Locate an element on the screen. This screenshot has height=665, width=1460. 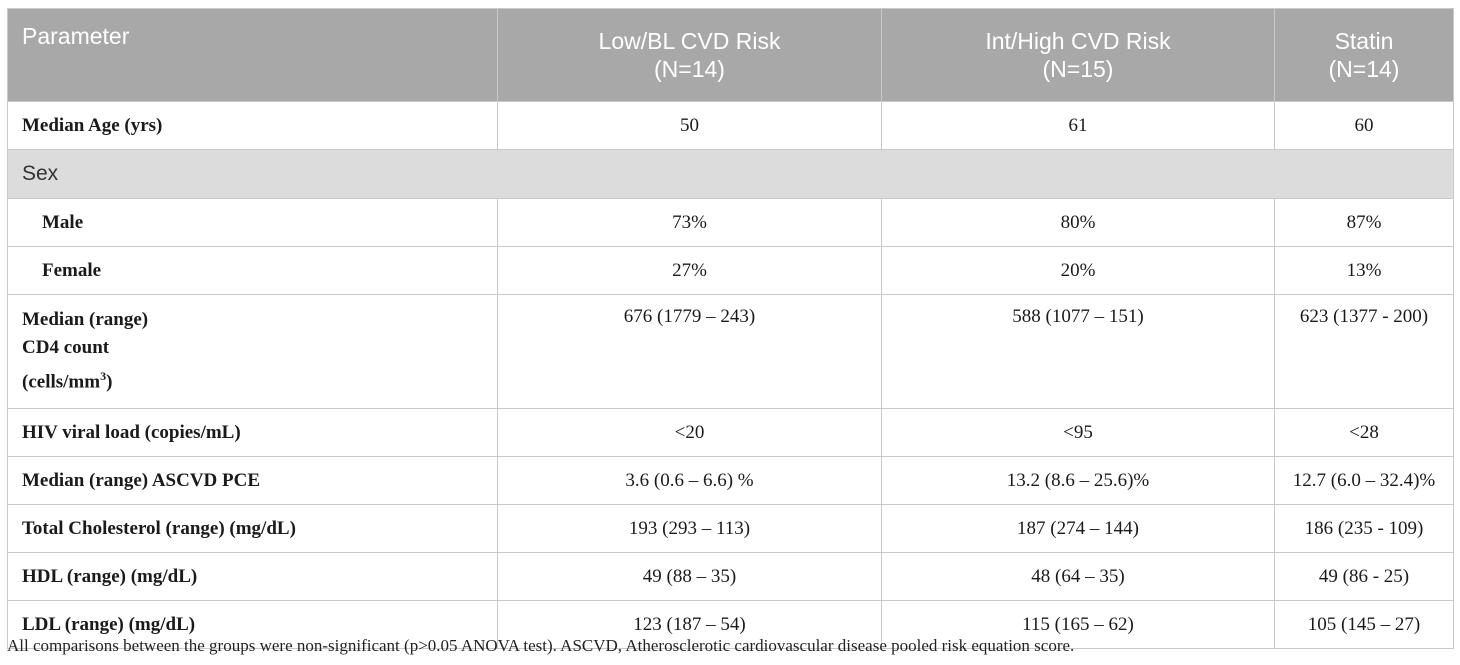
cell-low-risk: 123 (187 – 54) is located at coordinates (689, 624).